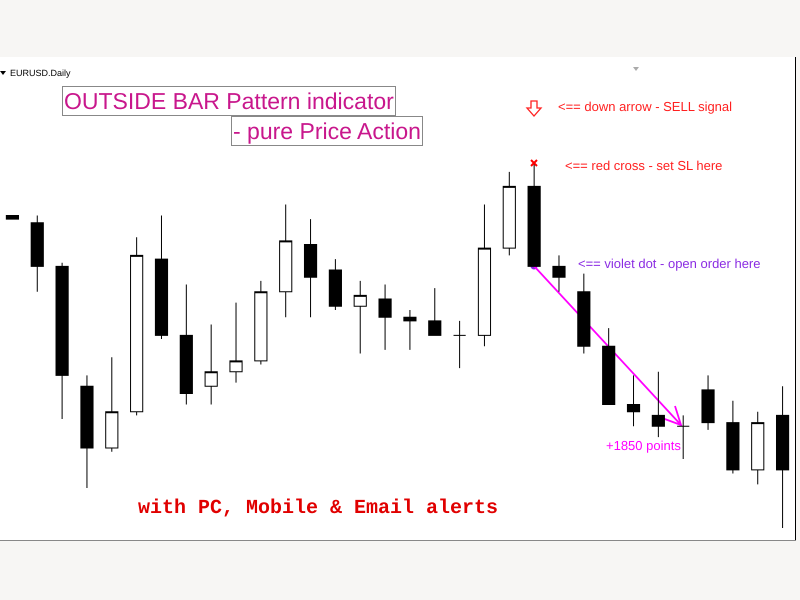 The width and height of the screenshot is (800, 600). Describe the element at coordinates (645, 106) in the screenshot. I see `text: <== down arrow - SELL signal` at that location.